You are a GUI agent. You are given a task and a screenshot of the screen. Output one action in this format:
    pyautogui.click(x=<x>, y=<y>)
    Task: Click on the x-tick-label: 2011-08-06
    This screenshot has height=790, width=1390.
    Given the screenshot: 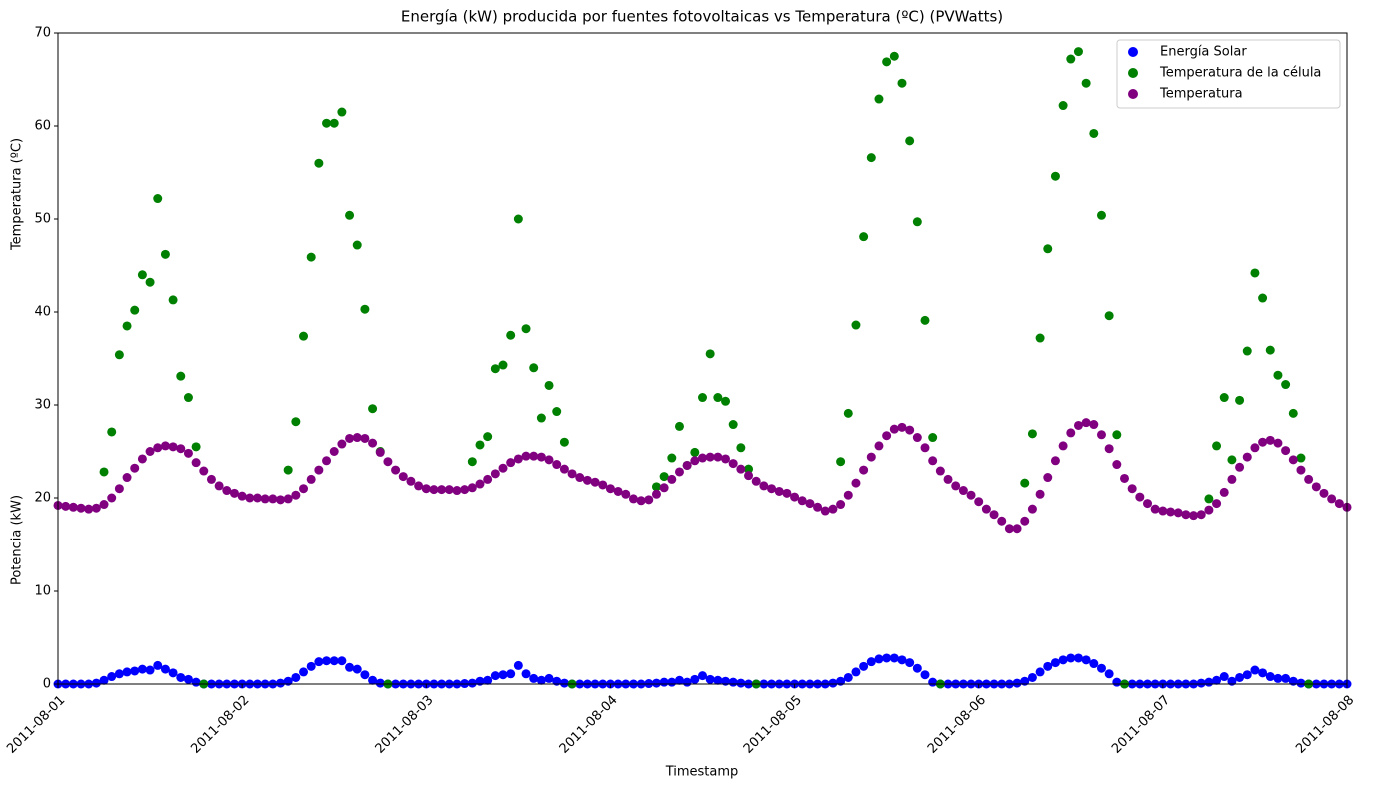 What is the action you would take?
    pyautogui.click(x=957, y=725)
    